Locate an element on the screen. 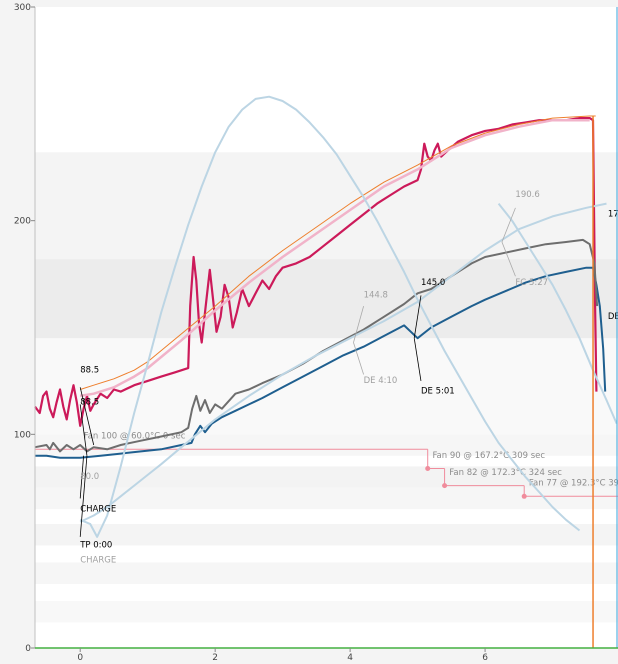 The height and width of the screenshot is (664, 618). annotation-label: TP 0:00 is located at coordinates (95, 546).